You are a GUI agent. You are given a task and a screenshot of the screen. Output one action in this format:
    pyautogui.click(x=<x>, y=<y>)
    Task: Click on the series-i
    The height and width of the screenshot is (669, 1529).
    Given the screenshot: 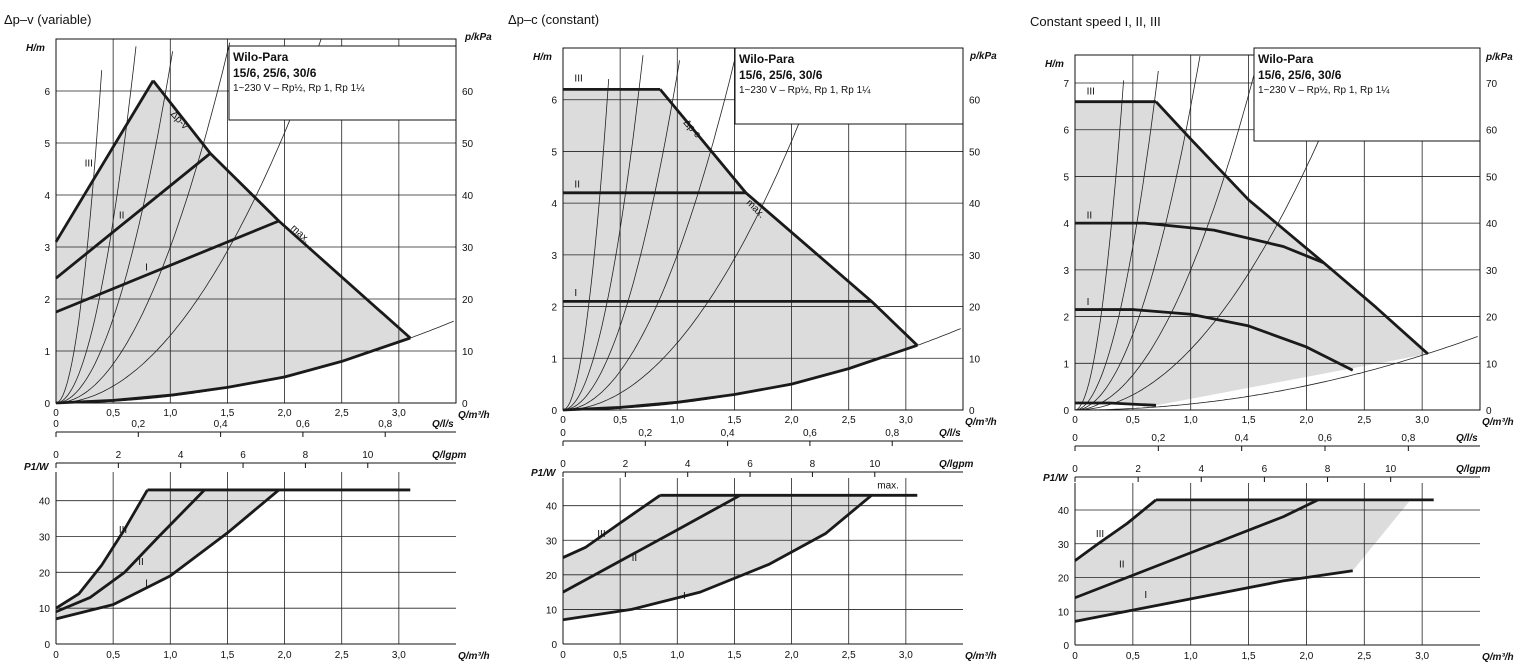 What is the action you would take?
    pyautogui.click(x=167, y=266)
    